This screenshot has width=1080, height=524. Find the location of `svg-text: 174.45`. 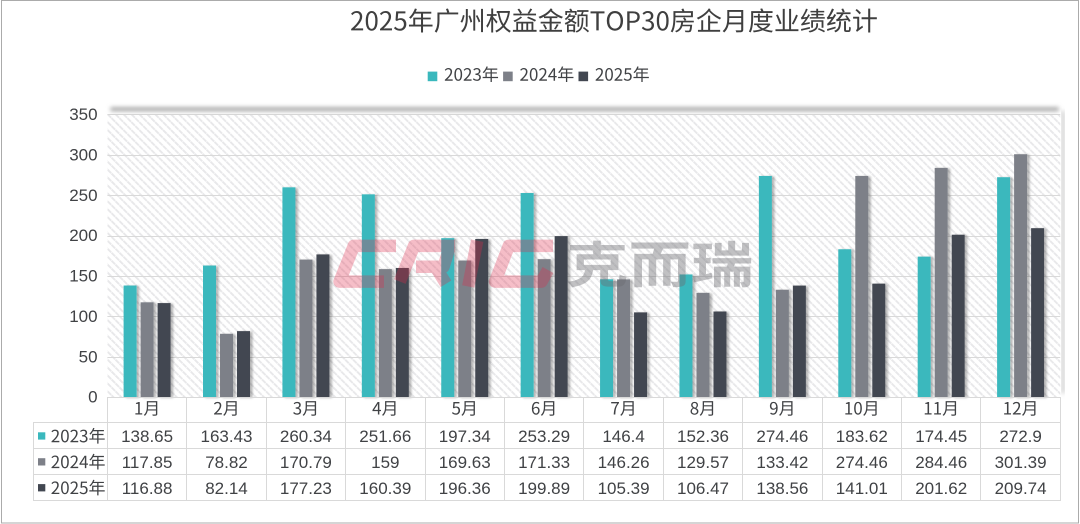

svg-text: 174.45 is located at coordinates (941, 436).